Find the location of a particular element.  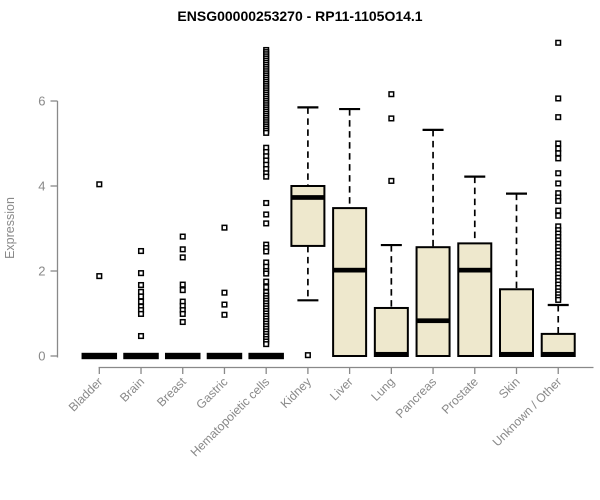

box-hematopoietic-cells is located at coordinates (266, 203).